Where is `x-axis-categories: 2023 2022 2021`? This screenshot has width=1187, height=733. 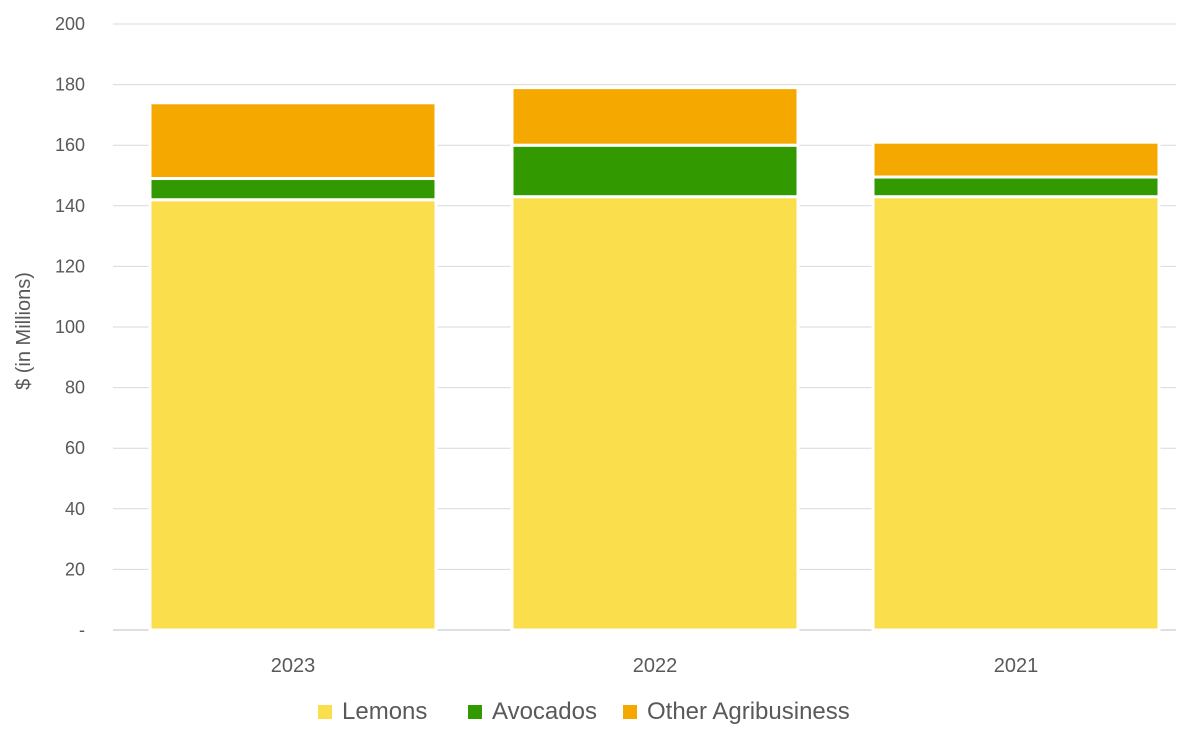 x-axis-categories: 2023 2022 2021 is located at coordinates (655, 666).